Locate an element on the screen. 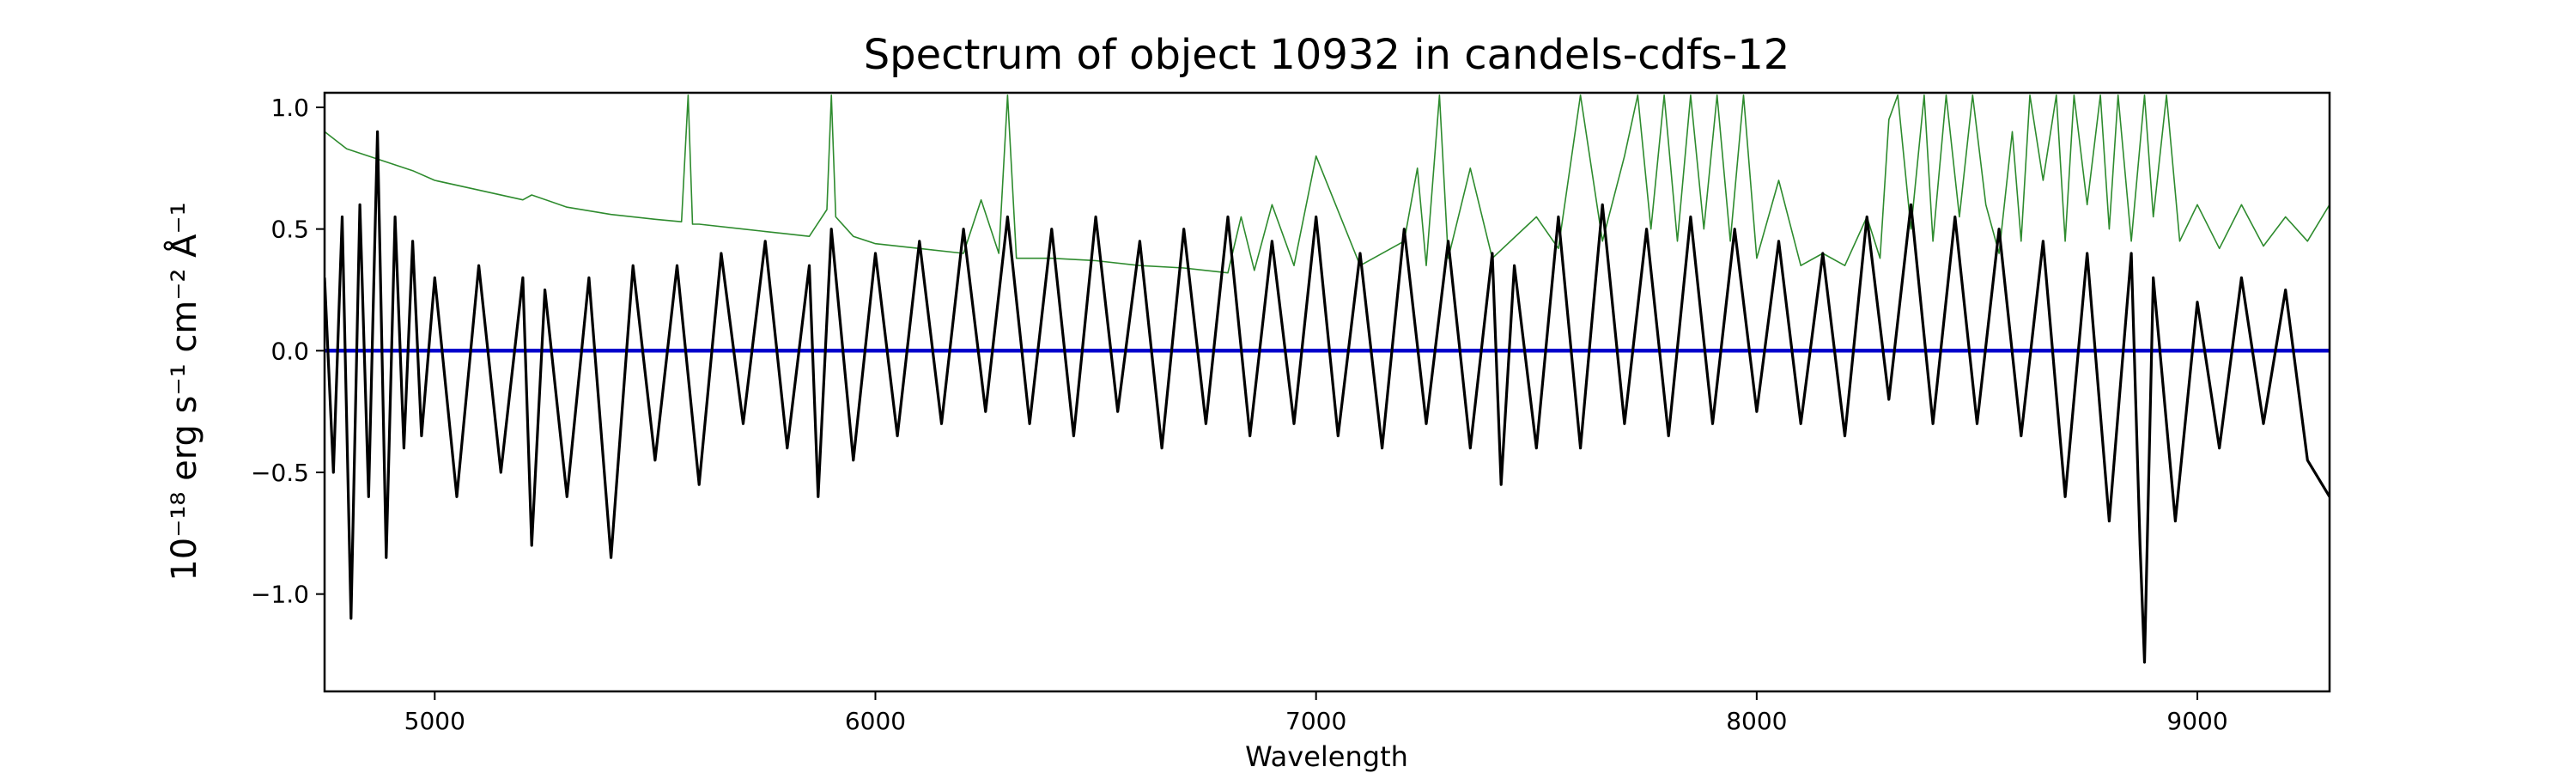 The height and width of the screenshot is (773, 2576). x-axis-label: Wavelength is located at coordinates (1327, 756).